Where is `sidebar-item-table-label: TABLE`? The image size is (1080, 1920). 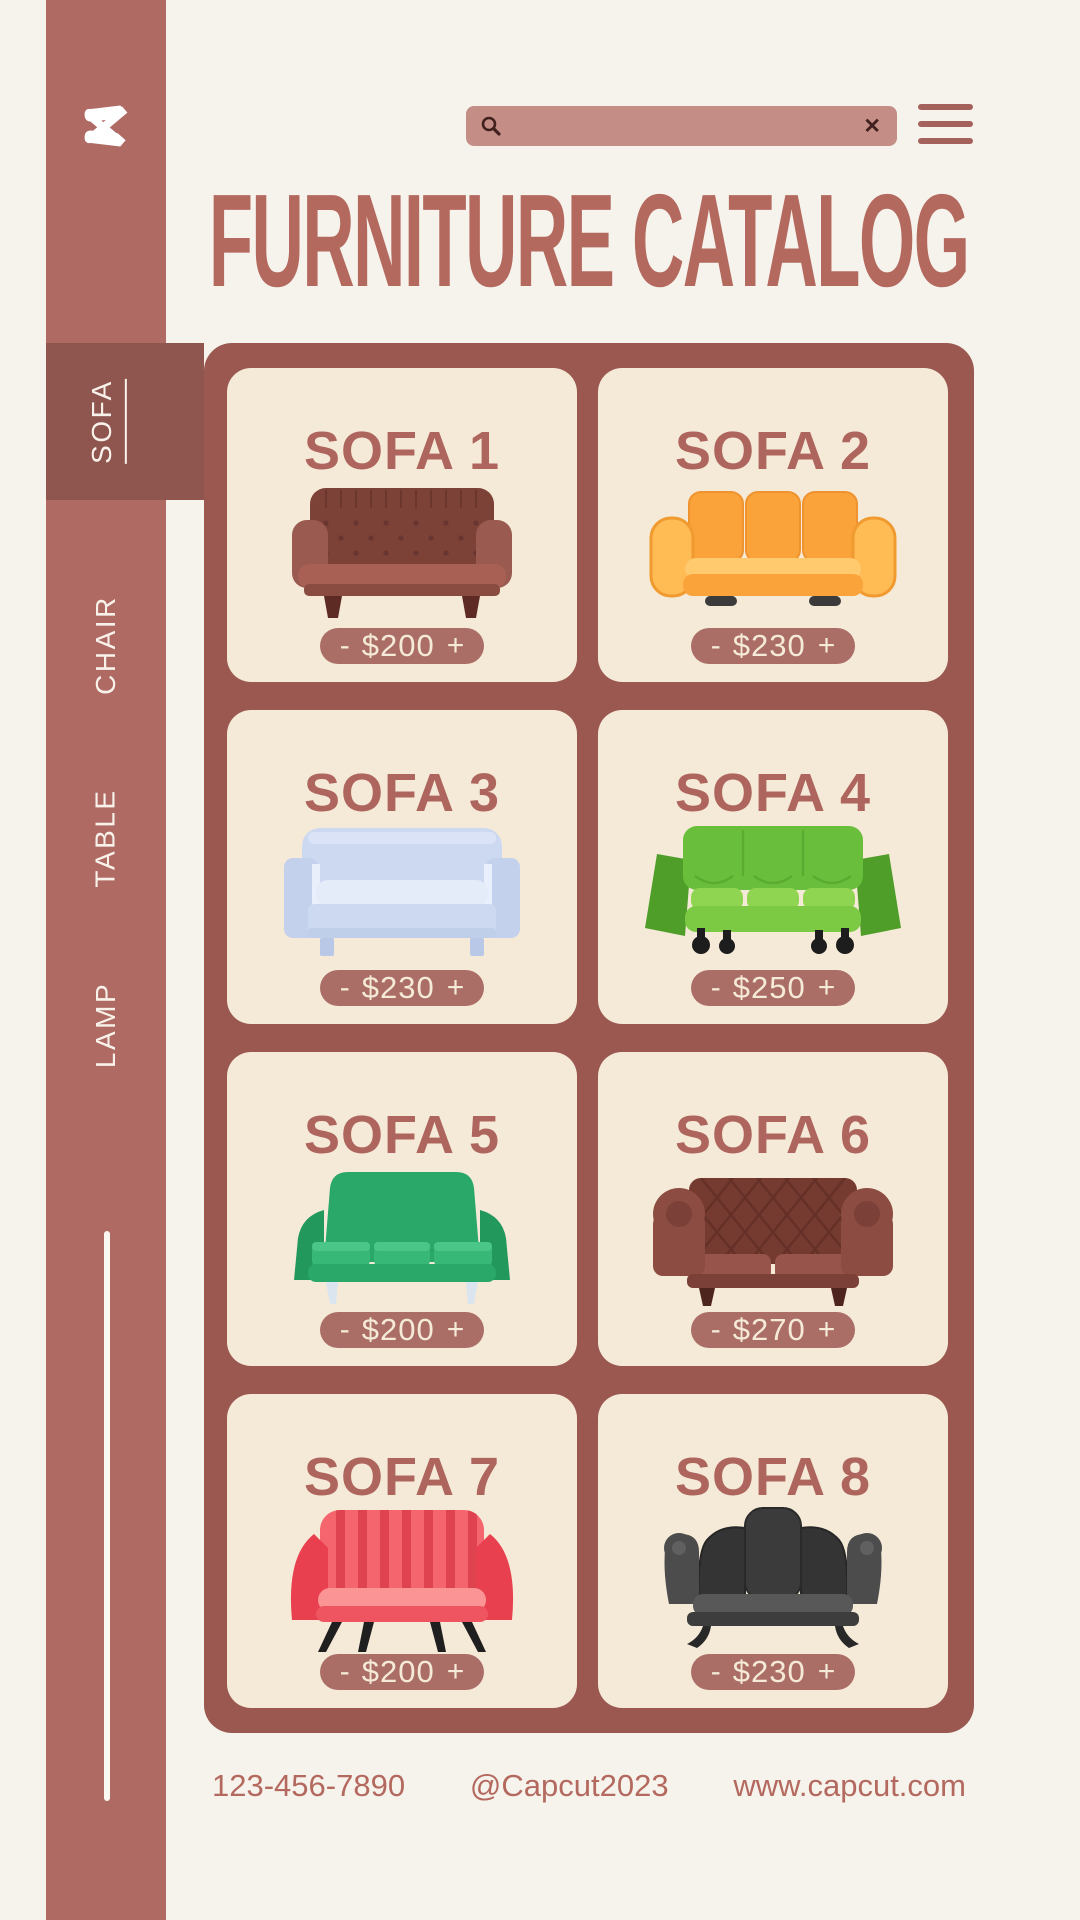 sidebar-item-table-label: TABLE is located at coordinates (105, 838).